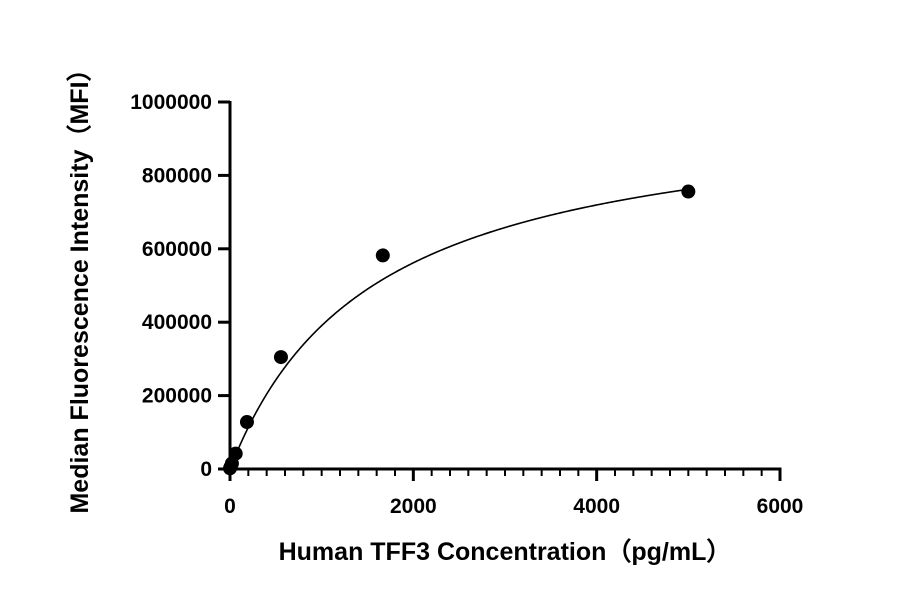 The width and height of the screenshot is (900, 594). What do you see at coordinates (230, 506) in the screenshot?
I see `x-tick-label: 0` at bounding box center [230, 506].